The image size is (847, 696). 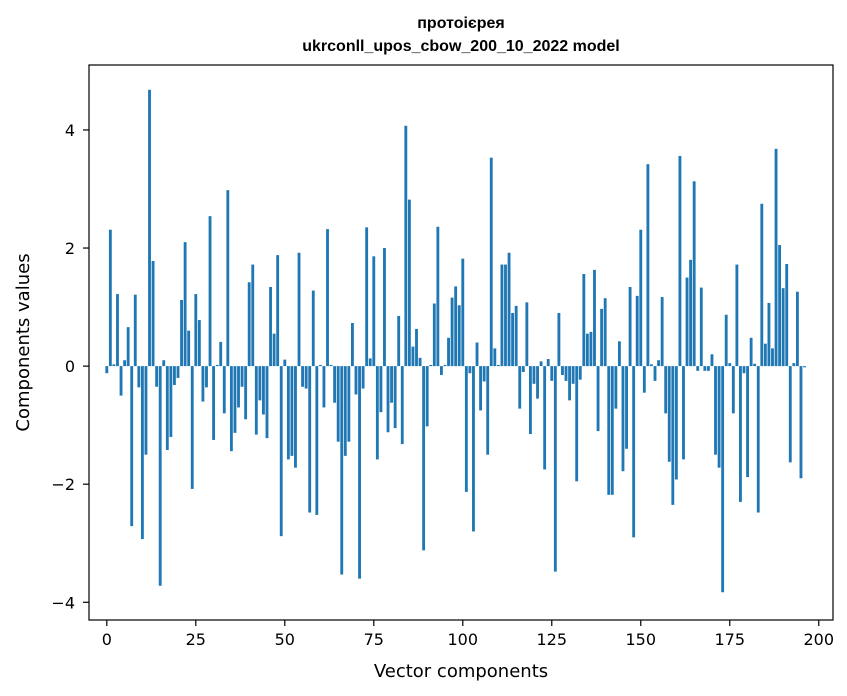 I want to click on x-tick-label: 125, so click(x=552, y=639).